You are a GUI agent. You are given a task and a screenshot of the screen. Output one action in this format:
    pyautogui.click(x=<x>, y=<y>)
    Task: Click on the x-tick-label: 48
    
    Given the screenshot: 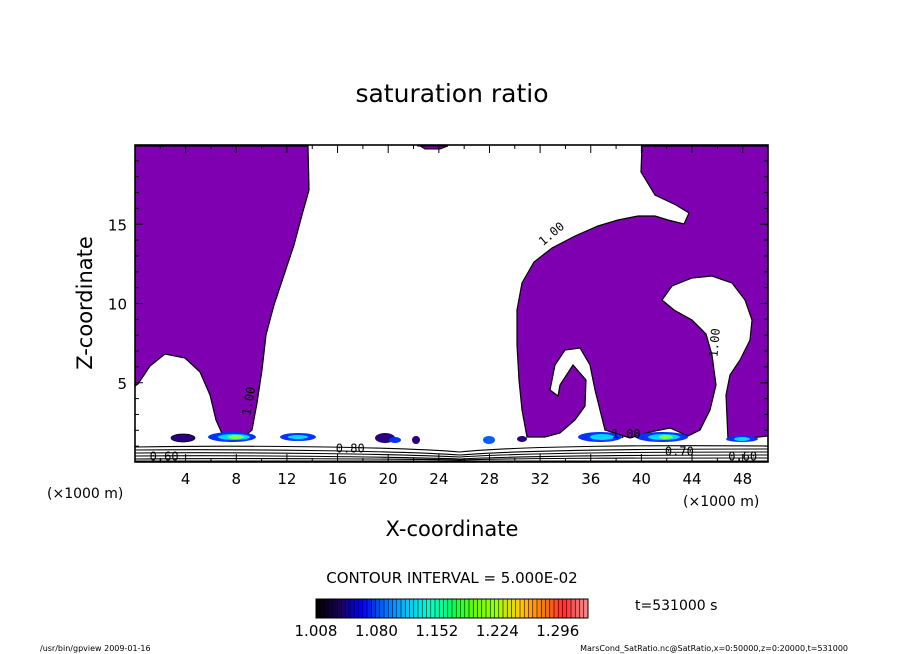 What is the action you would take?
    pyautogui.click(x=742, y=479)
    